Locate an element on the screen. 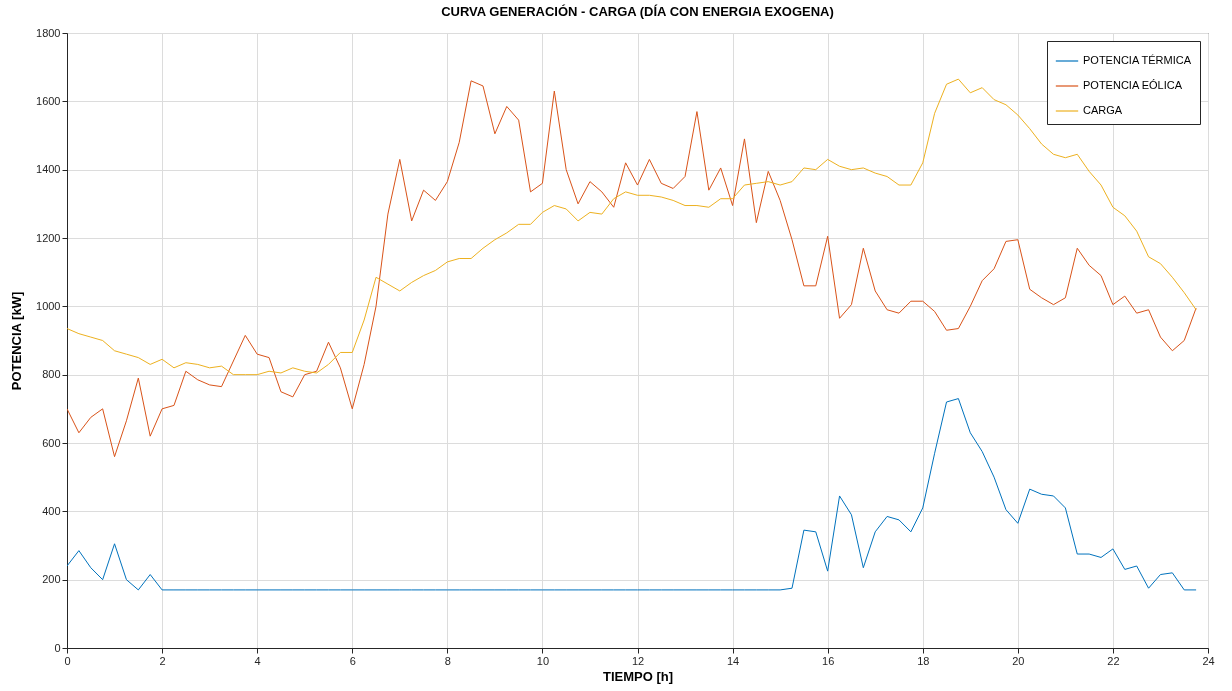  x-tick-label: 6 is located at coordinates (352, 660).